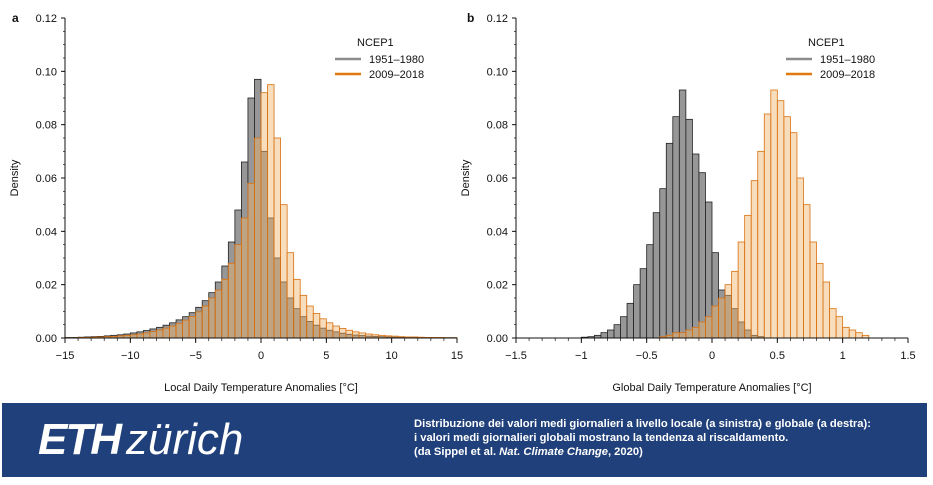 This screenshot has width=933, height=485. Describe the element at coordinates (46, 286) in the screenshot. I see `y-tick-label: 0.02` at that location.